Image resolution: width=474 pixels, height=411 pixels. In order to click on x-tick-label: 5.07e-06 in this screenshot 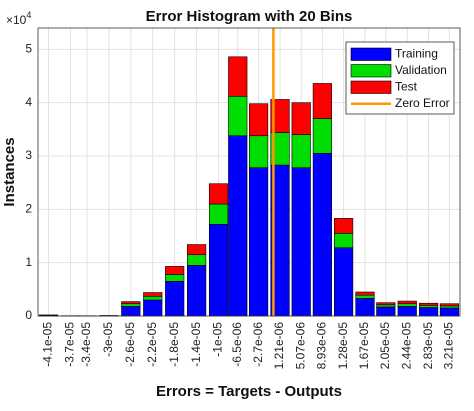, I will do `click(300, 346)`.